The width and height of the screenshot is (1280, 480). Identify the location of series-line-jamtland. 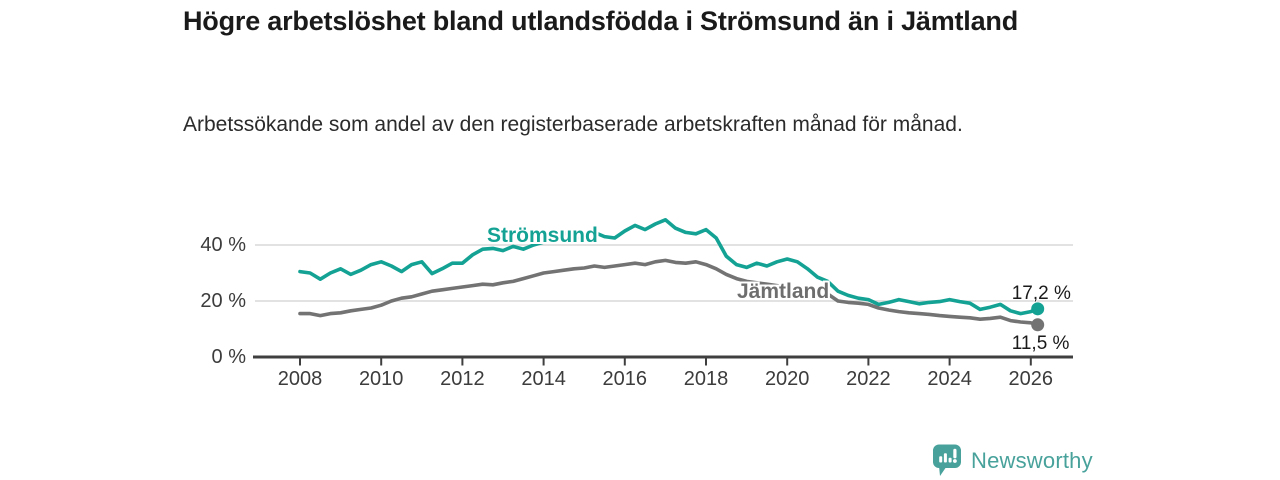
(669, 292).